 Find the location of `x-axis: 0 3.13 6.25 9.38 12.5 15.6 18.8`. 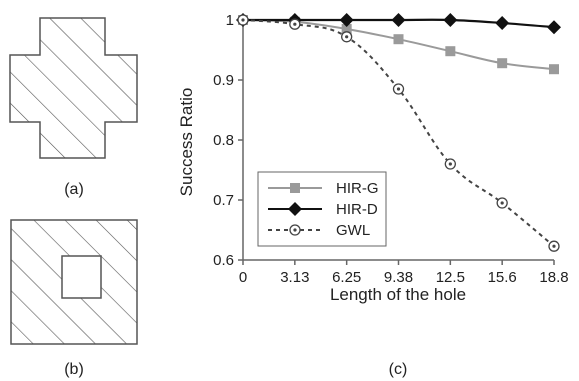

x-axis: 0 3.13 6.25 9.38 12.5 15.6 18.8 is located at coordinates (404, 272).